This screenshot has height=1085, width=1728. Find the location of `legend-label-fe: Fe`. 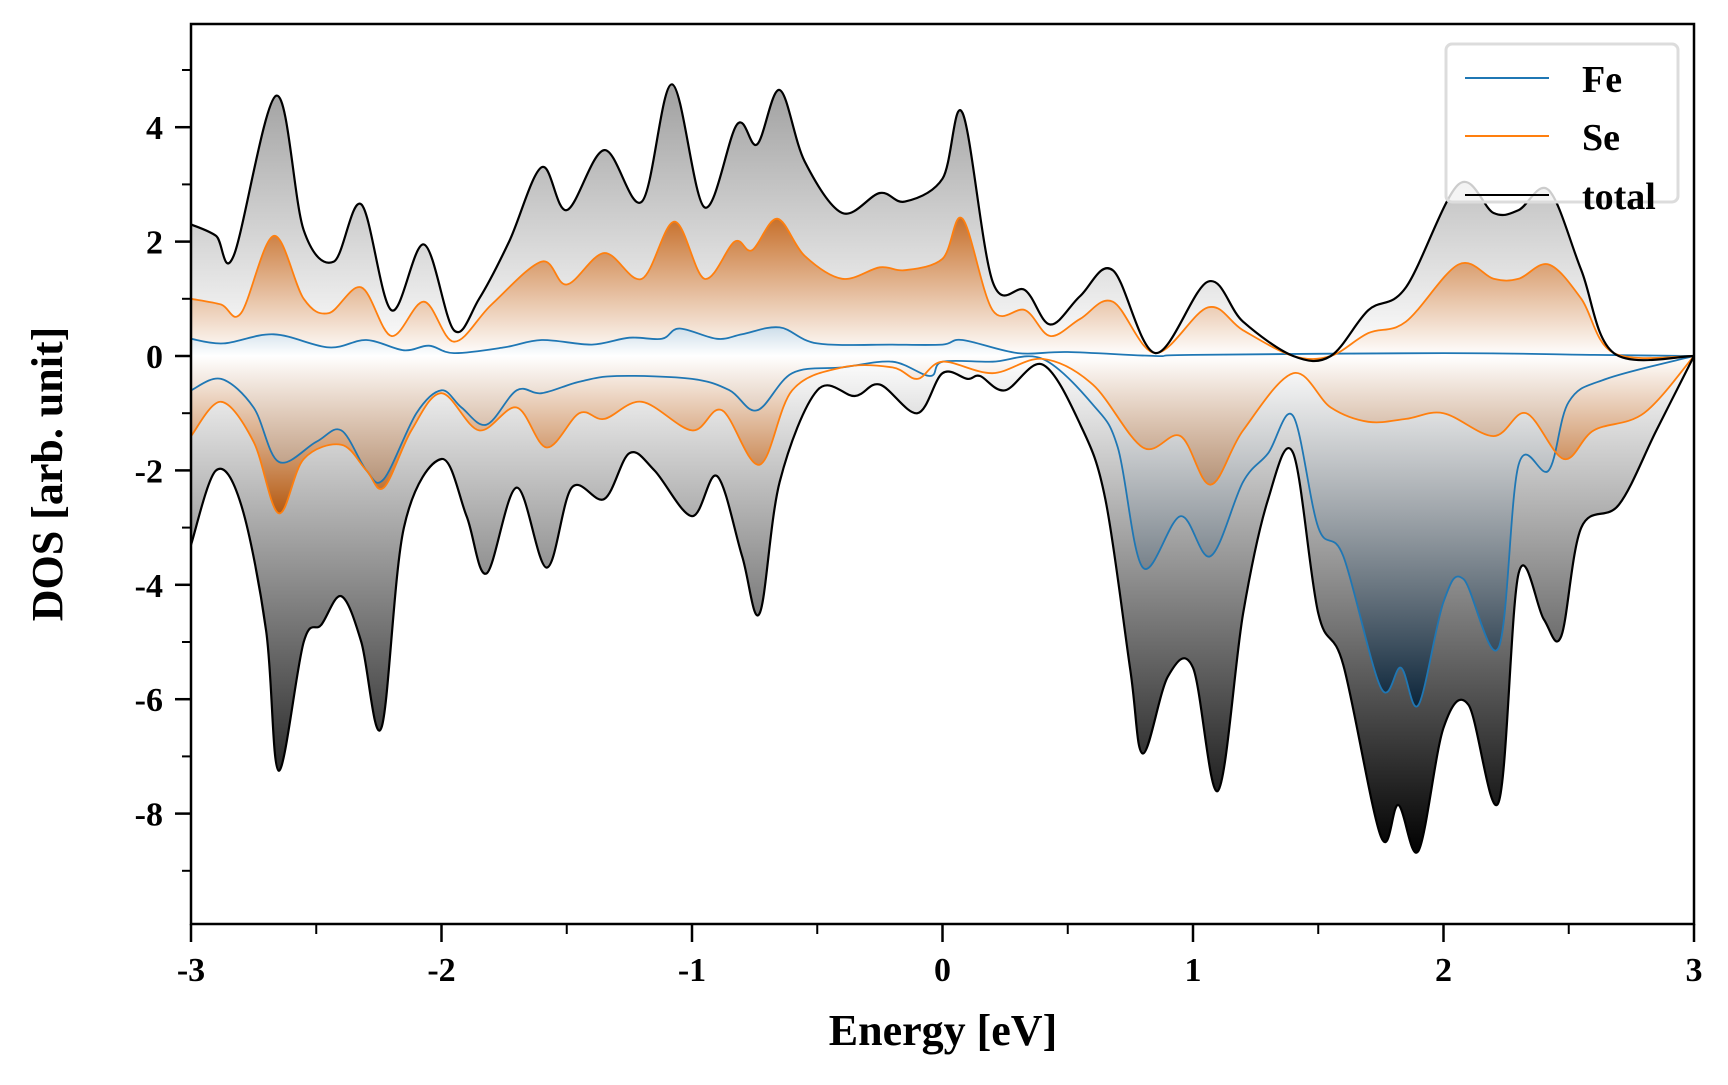

legend-label-fe: Fe is located at coordinates (1602, 80).